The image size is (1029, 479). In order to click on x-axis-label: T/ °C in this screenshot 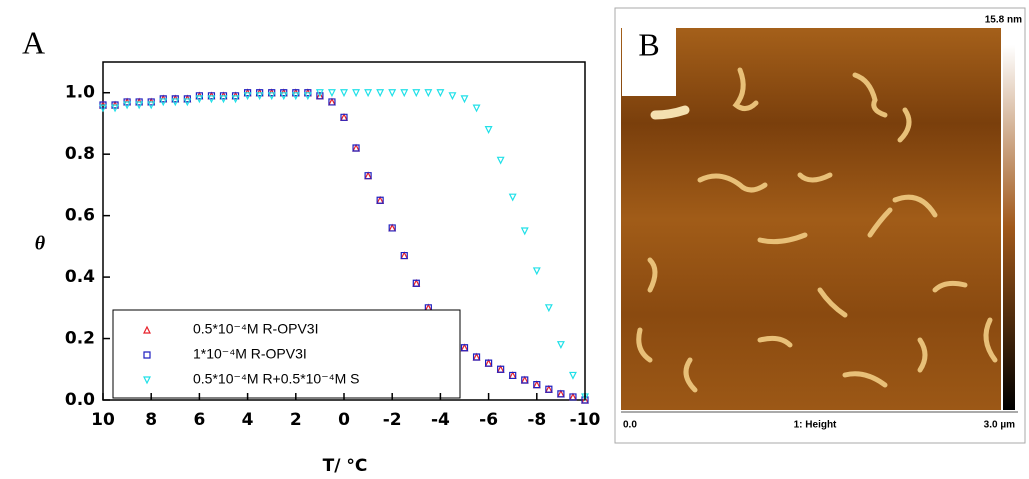, I will do `click(345, 466)`.